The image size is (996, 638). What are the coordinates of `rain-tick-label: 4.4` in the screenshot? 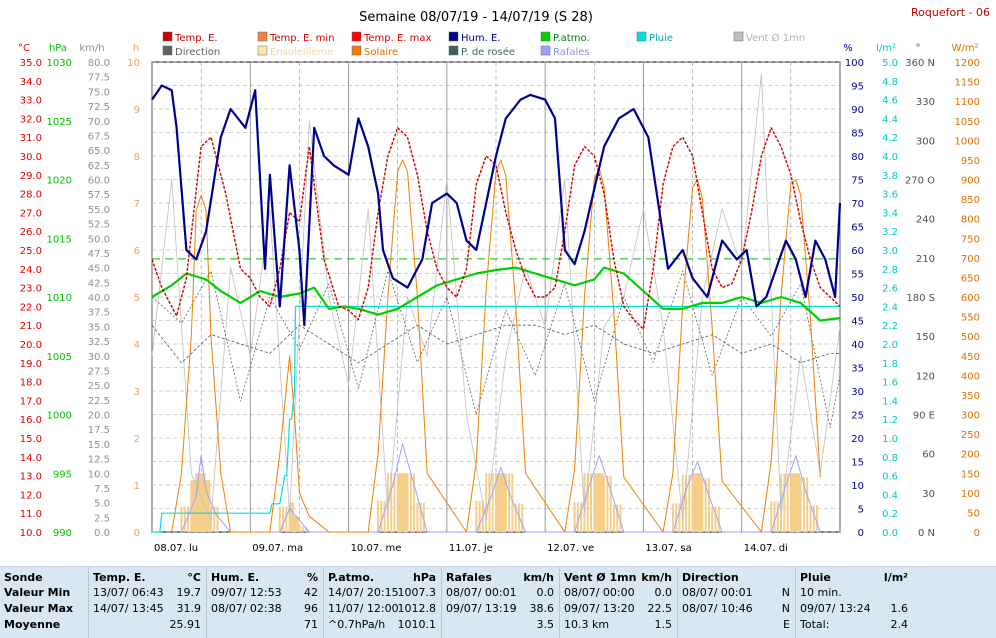 It's located at (890, 119).